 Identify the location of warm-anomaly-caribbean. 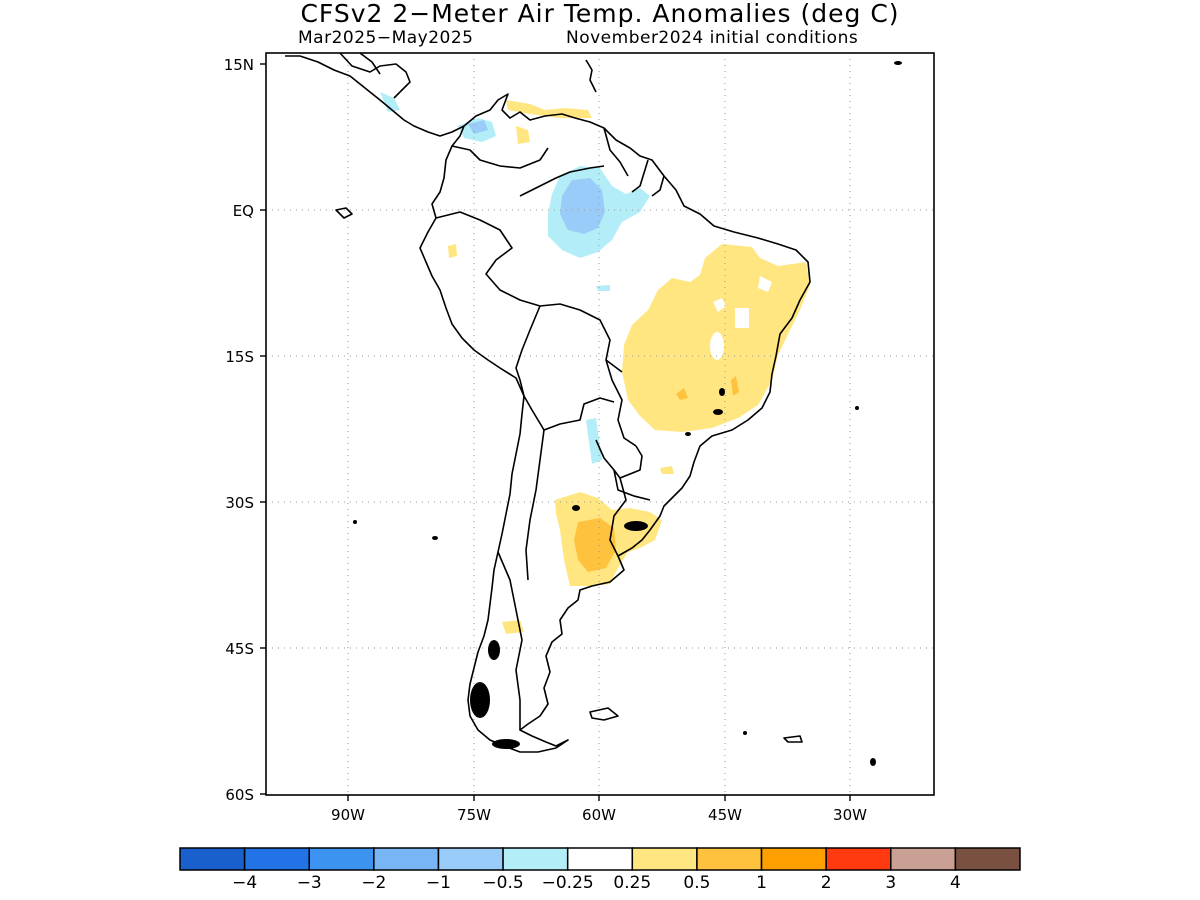
(549, 109).